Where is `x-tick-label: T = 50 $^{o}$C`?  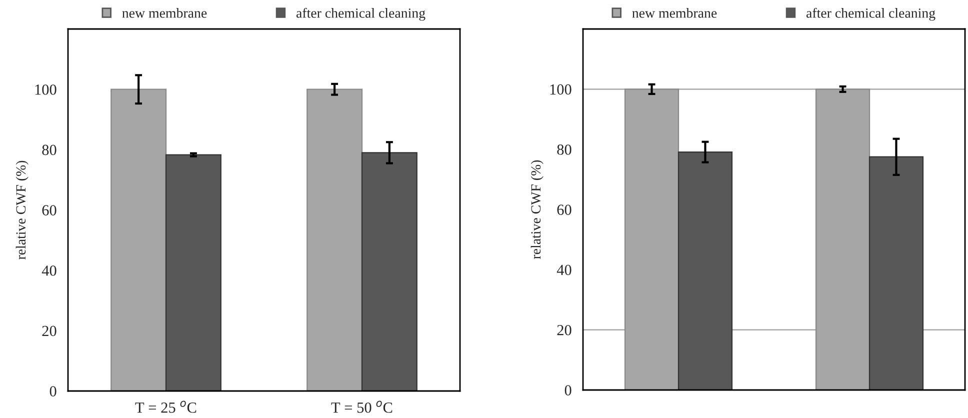
x-tick-label: T = 50 $^{o}$C is located at coordinates (361, 406).